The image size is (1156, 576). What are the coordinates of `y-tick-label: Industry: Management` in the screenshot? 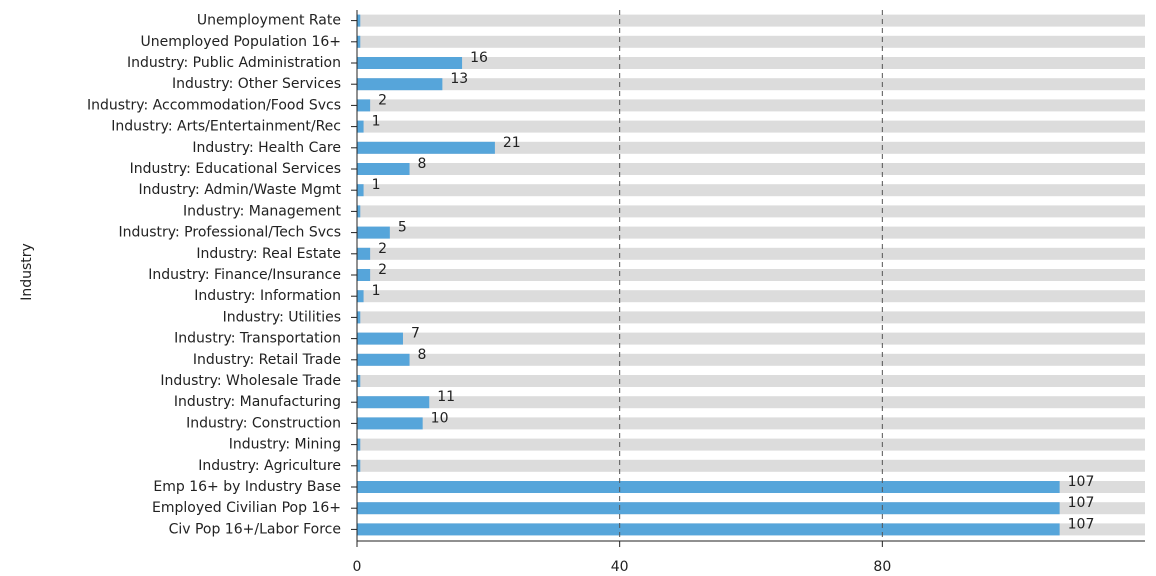 It's located at (262, 211).